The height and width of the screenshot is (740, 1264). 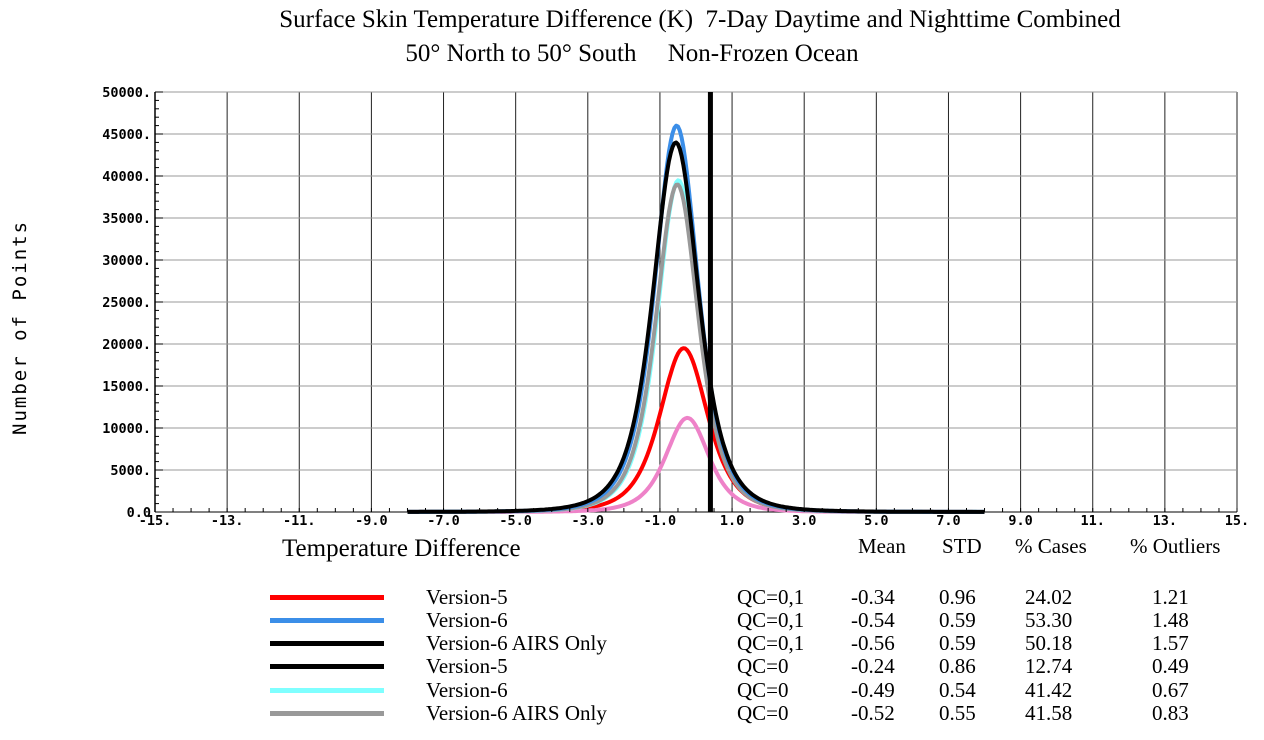 I want to click on x-tick-label: -5.0, so click(x=515, y=521).